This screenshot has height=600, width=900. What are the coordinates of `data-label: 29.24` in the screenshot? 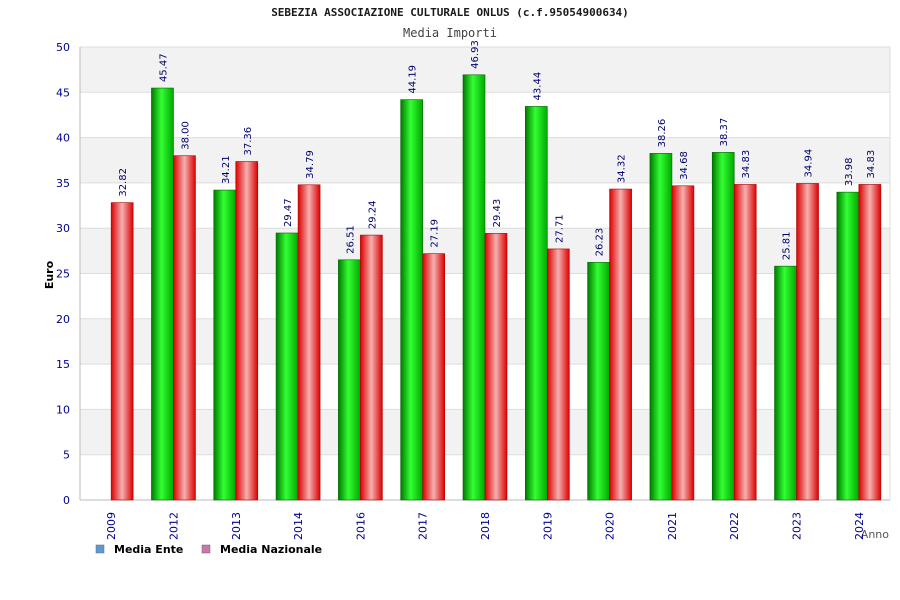 It's located at (372, 214).